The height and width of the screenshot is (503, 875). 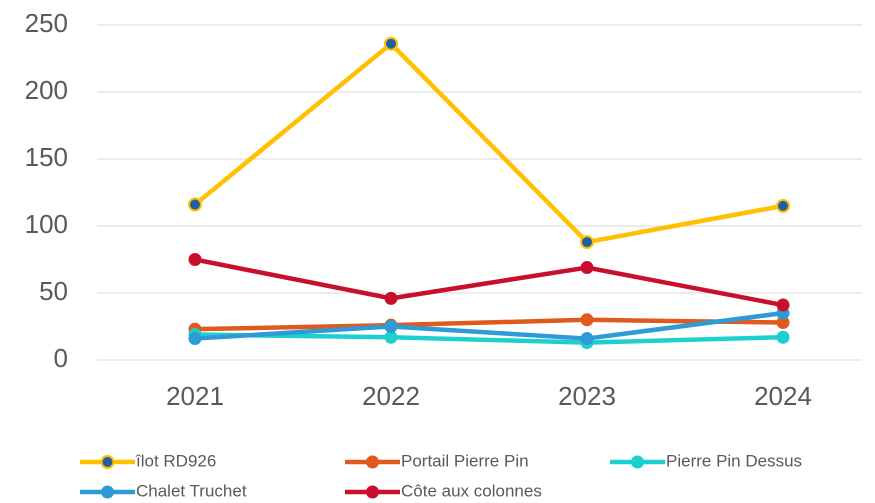 I want to click on x-tick-label: 2024, so click(x=783, y=396).